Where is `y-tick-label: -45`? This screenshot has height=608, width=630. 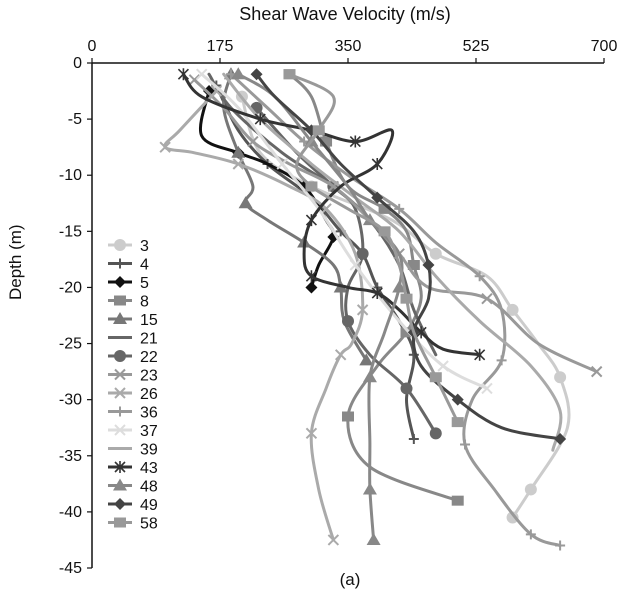
y-tick-label: -45 is located at coordinates (70, 568).